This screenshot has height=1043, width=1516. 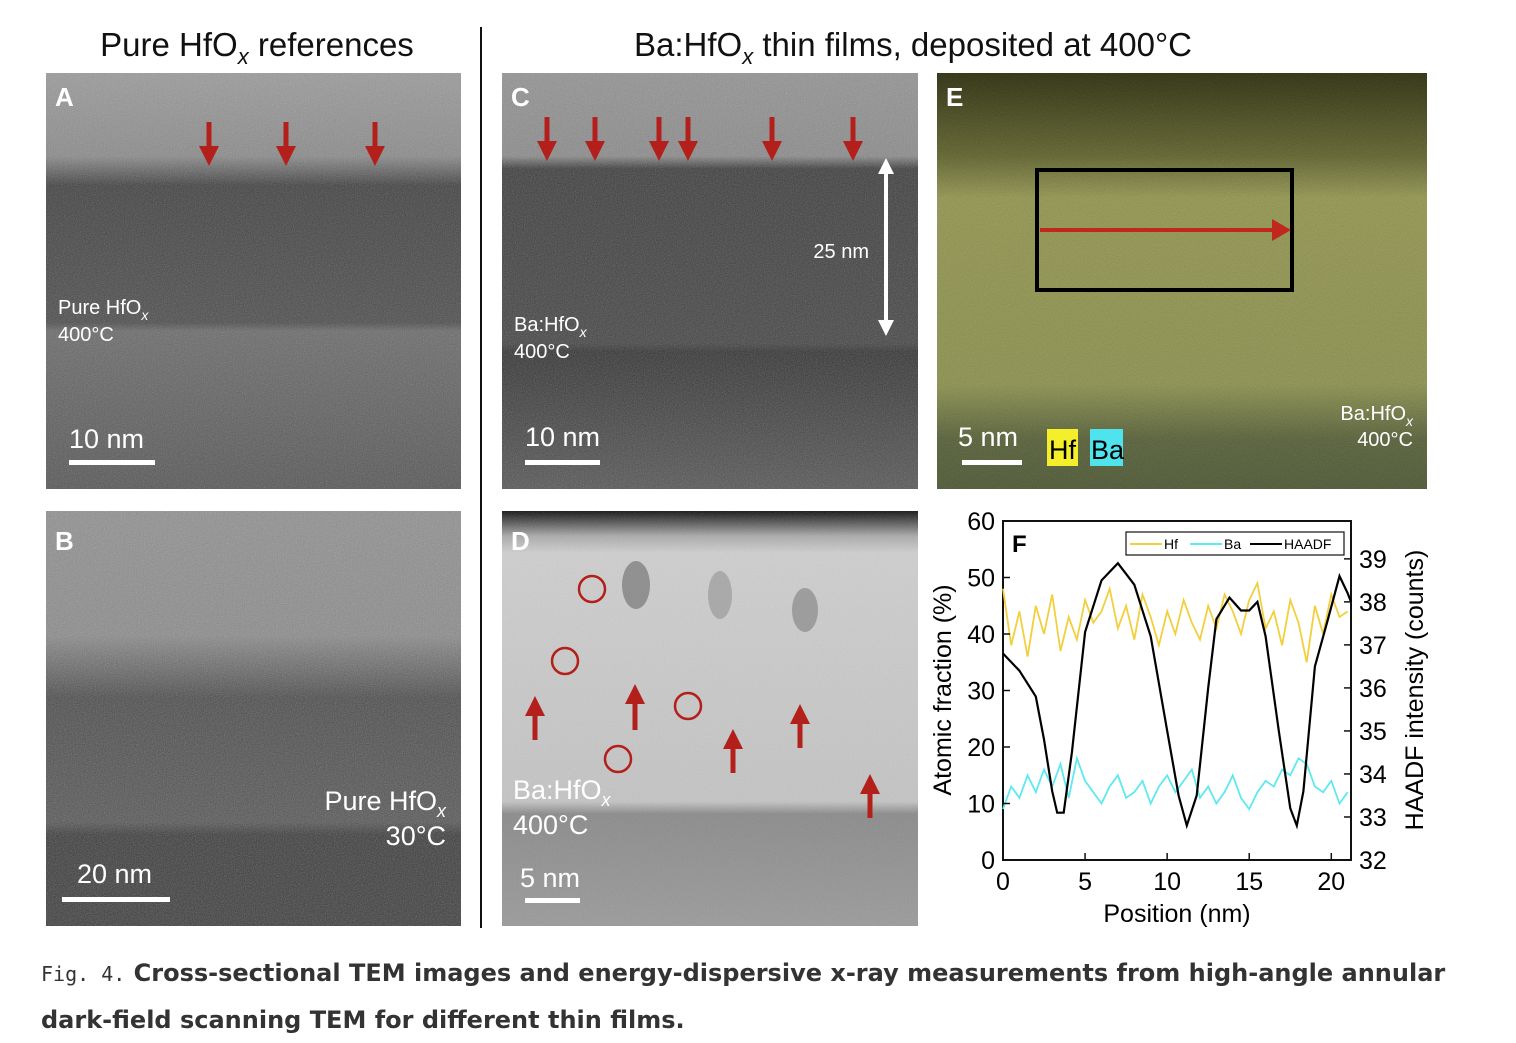 I want to click on legend: Hf Ba HAADF, so click(x=1235, y=543).